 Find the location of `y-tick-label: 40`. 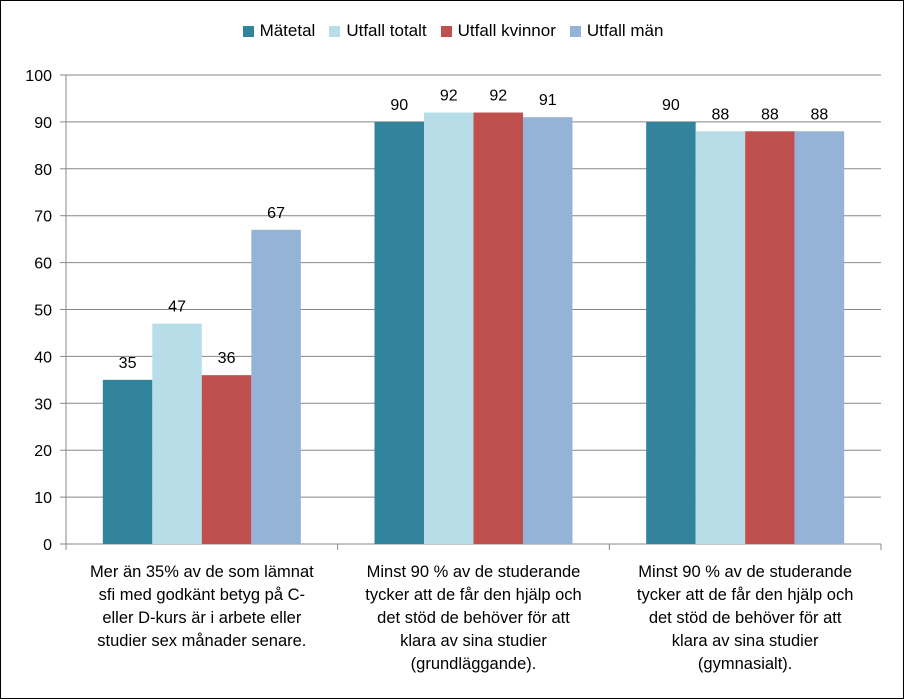

y-tick-label: 40 is located at coordinates (43, 357).